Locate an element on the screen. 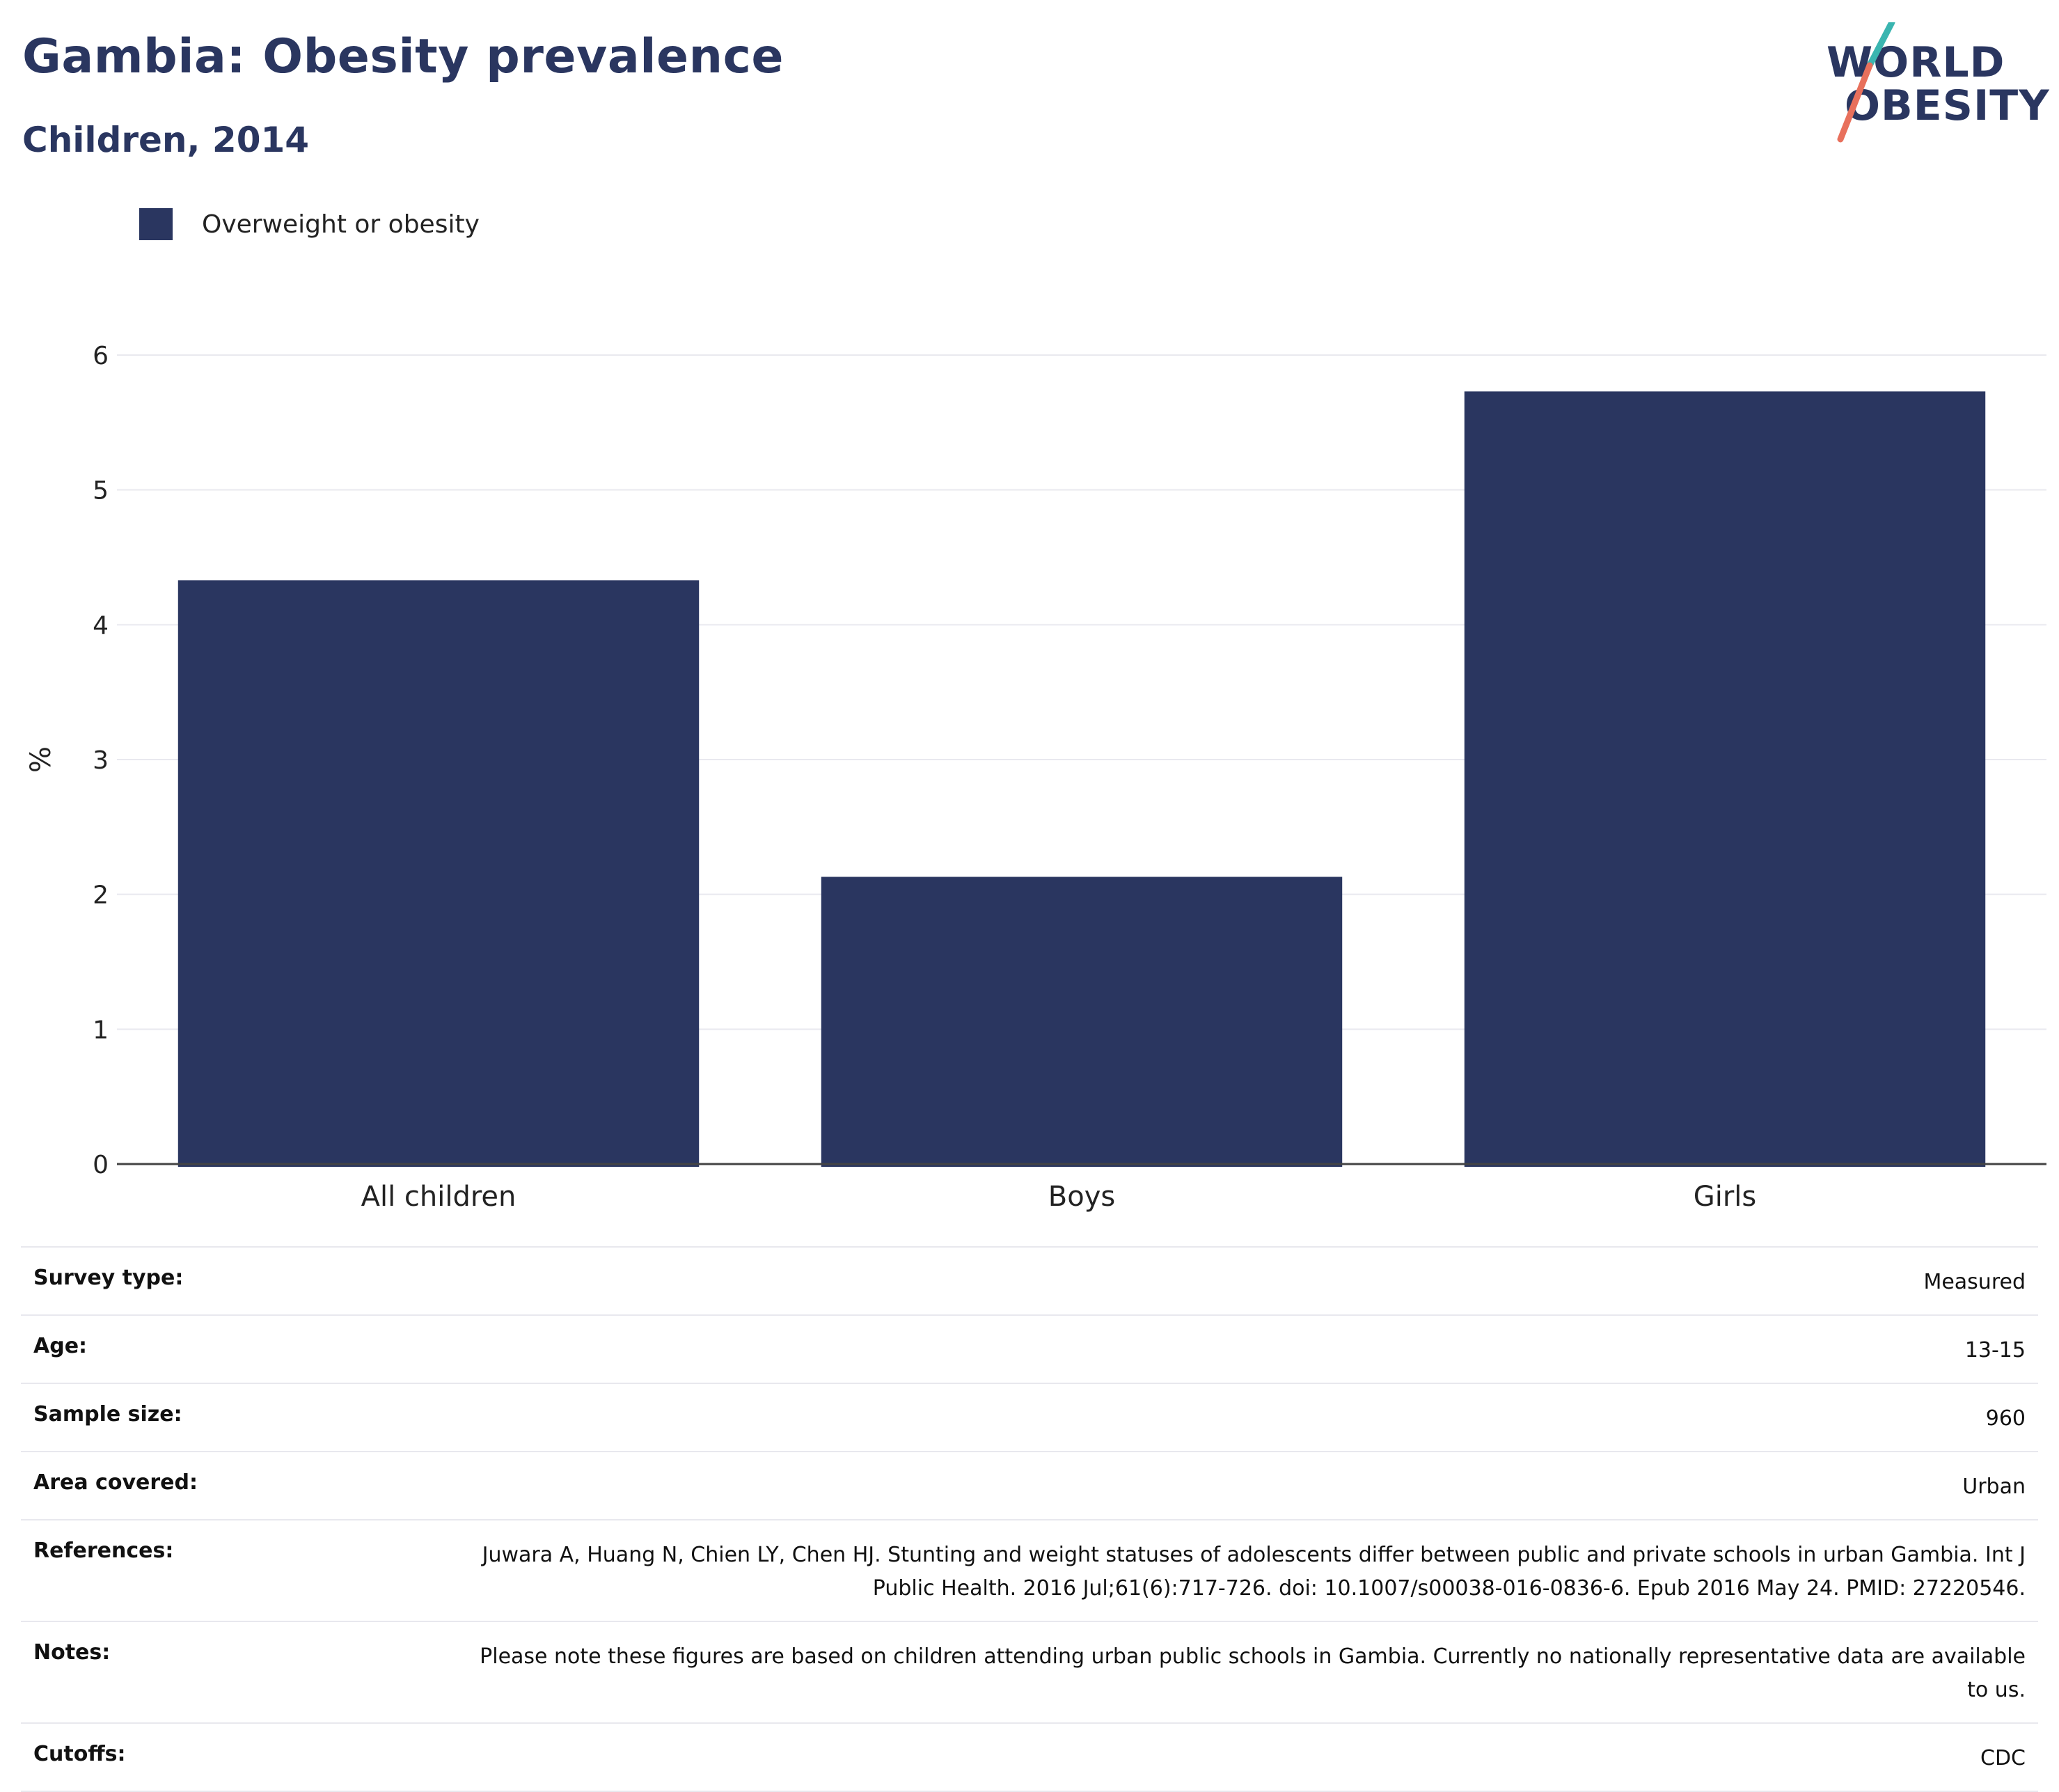 This screenshot has height=1792, width=2059. chart-legend: Overweight or obesity is located at coordinates (309, 224).